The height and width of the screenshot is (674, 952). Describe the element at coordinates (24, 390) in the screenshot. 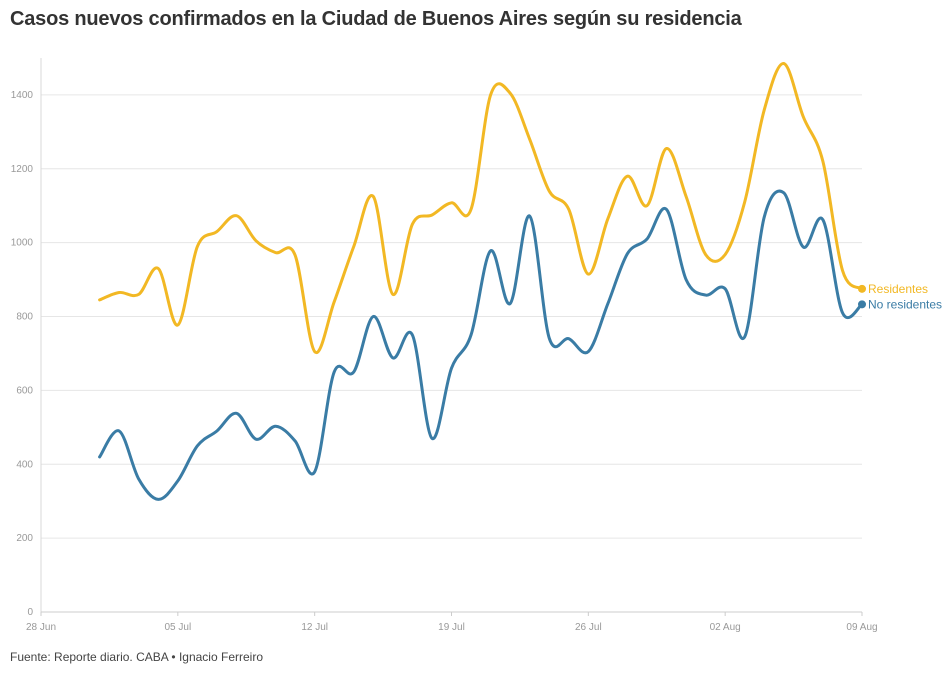

I see `y-tick-label: 600` at that location.